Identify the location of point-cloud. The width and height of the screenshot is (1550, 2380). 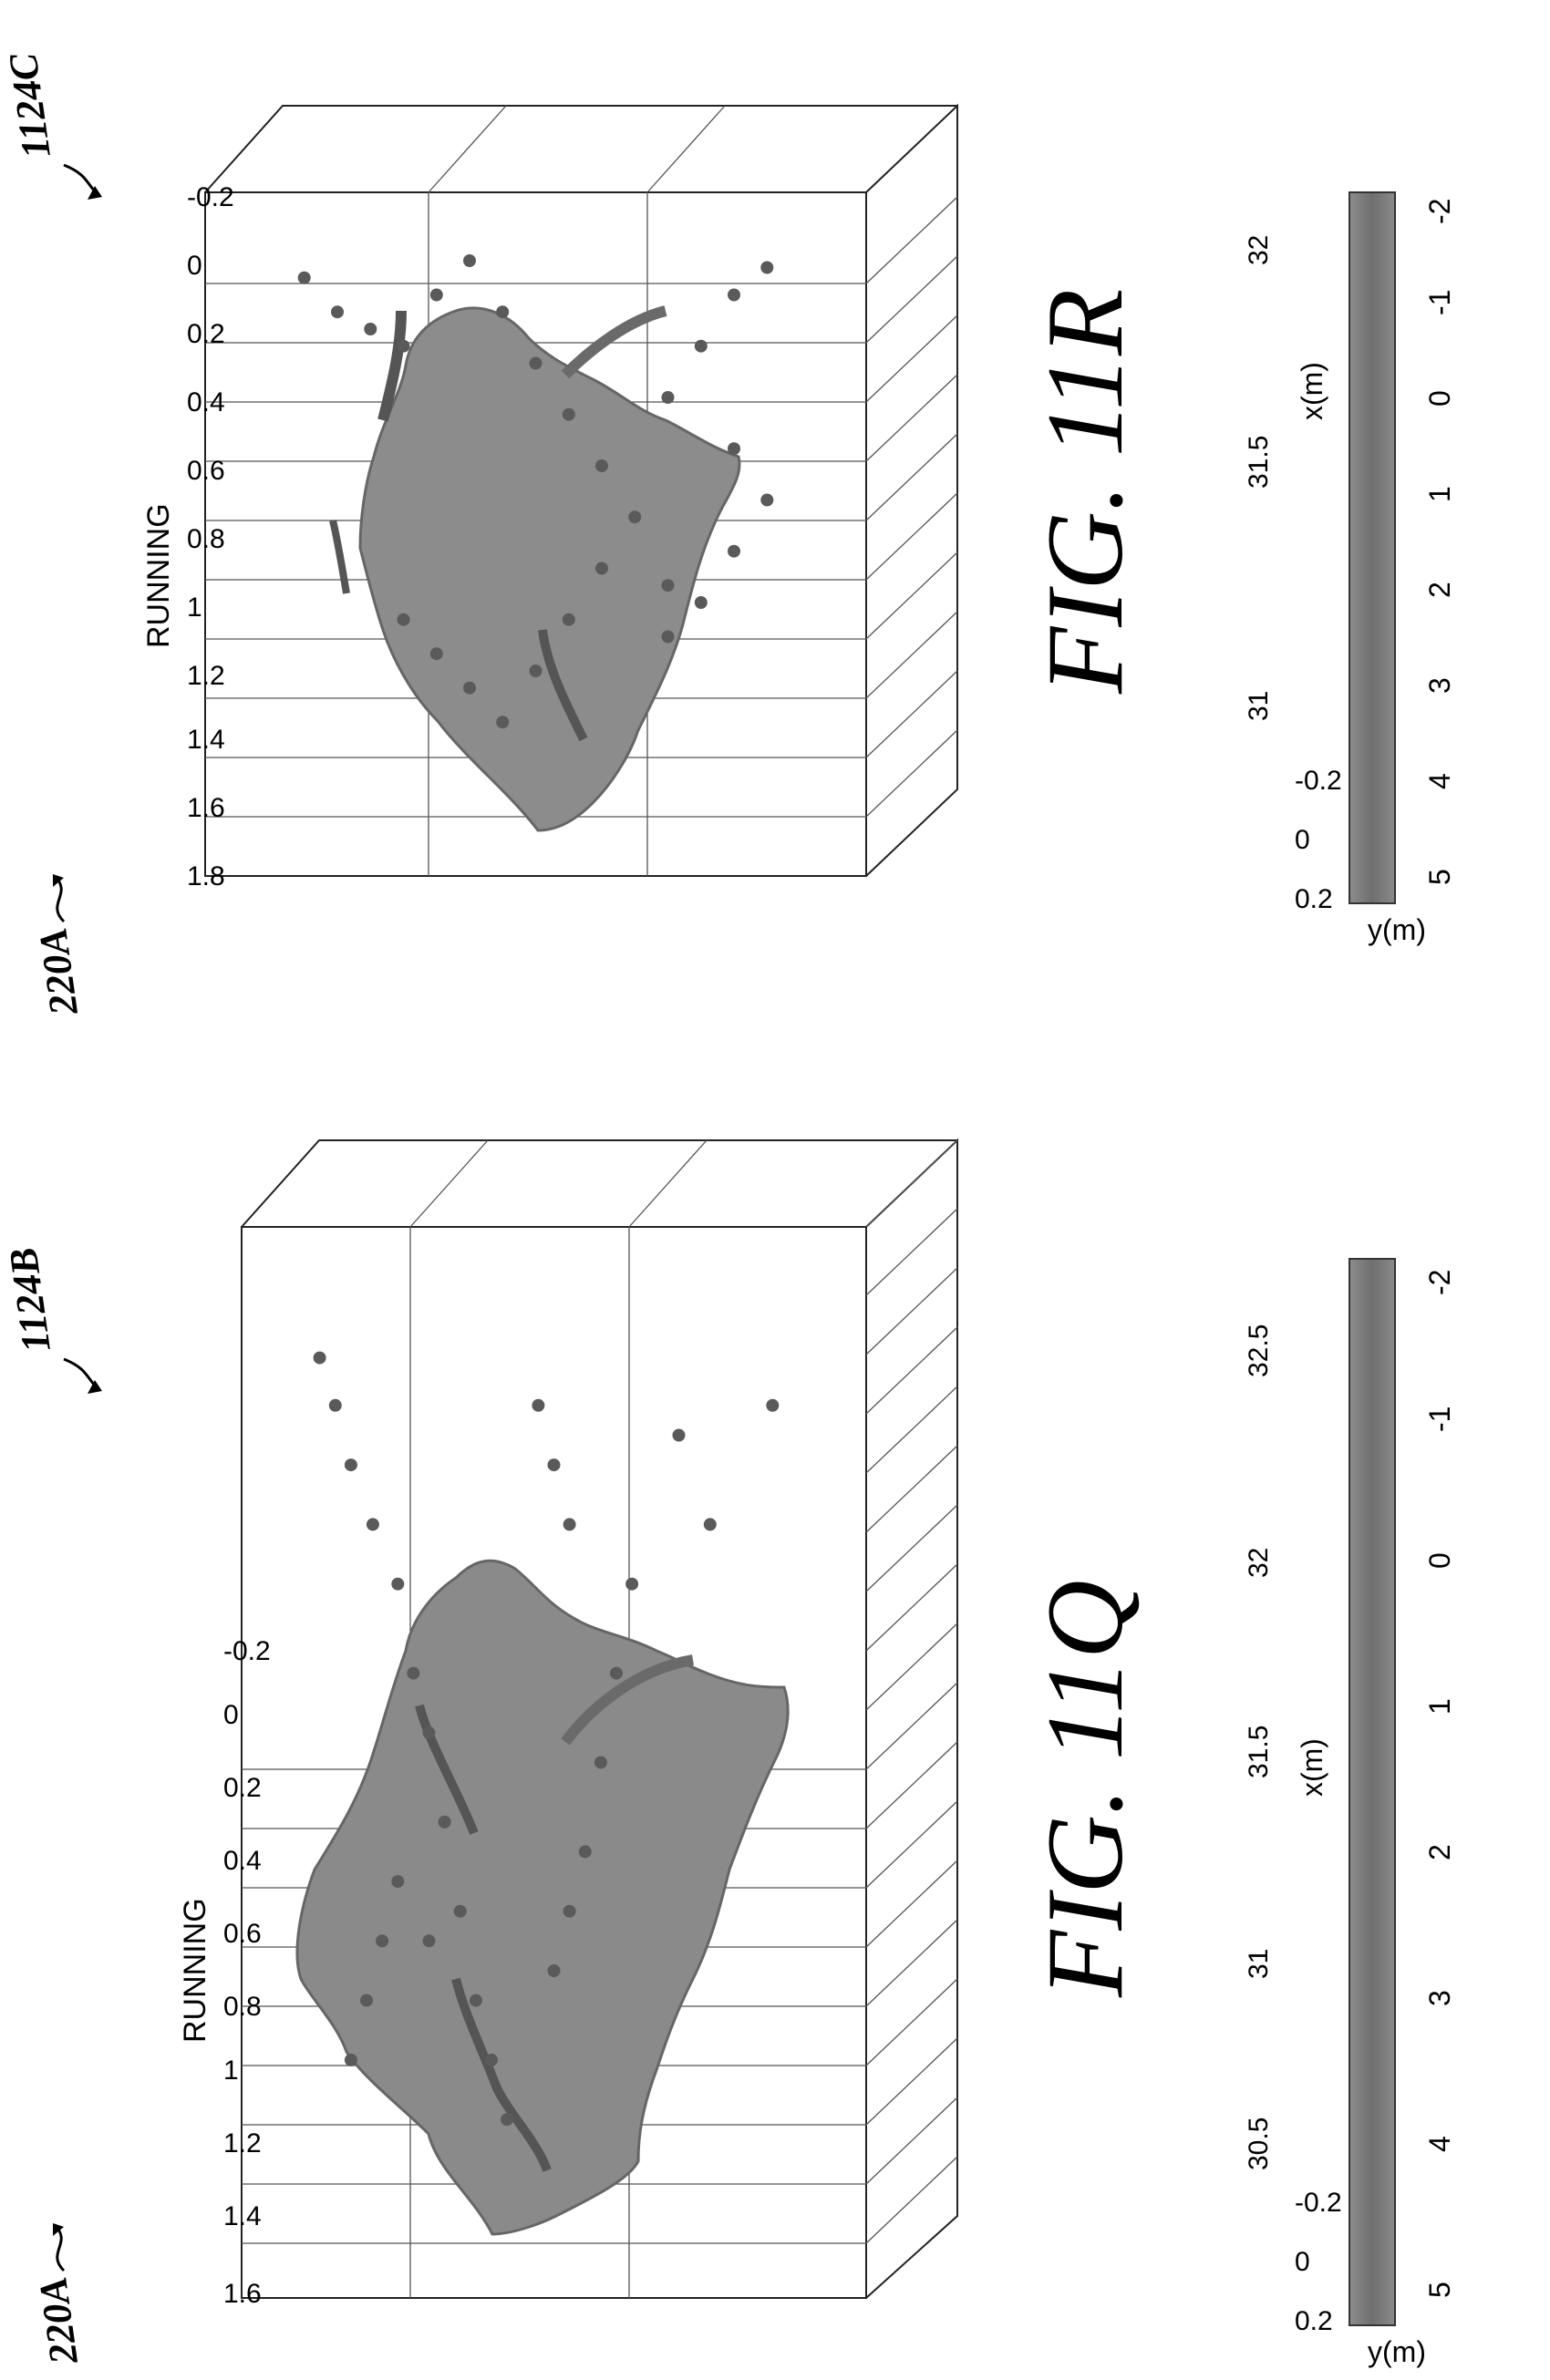
(542, 1794).